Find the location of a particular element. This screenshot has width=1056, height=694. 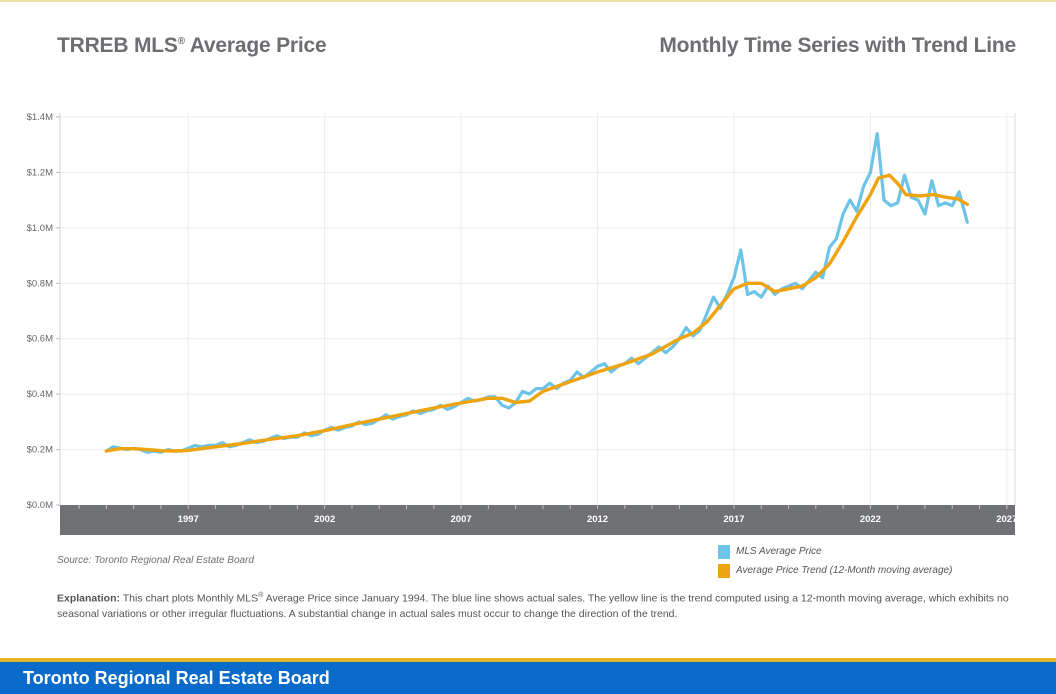

chart-subtitle: Monthly Time Series with Trend Line is located at coordinates (837, 45).